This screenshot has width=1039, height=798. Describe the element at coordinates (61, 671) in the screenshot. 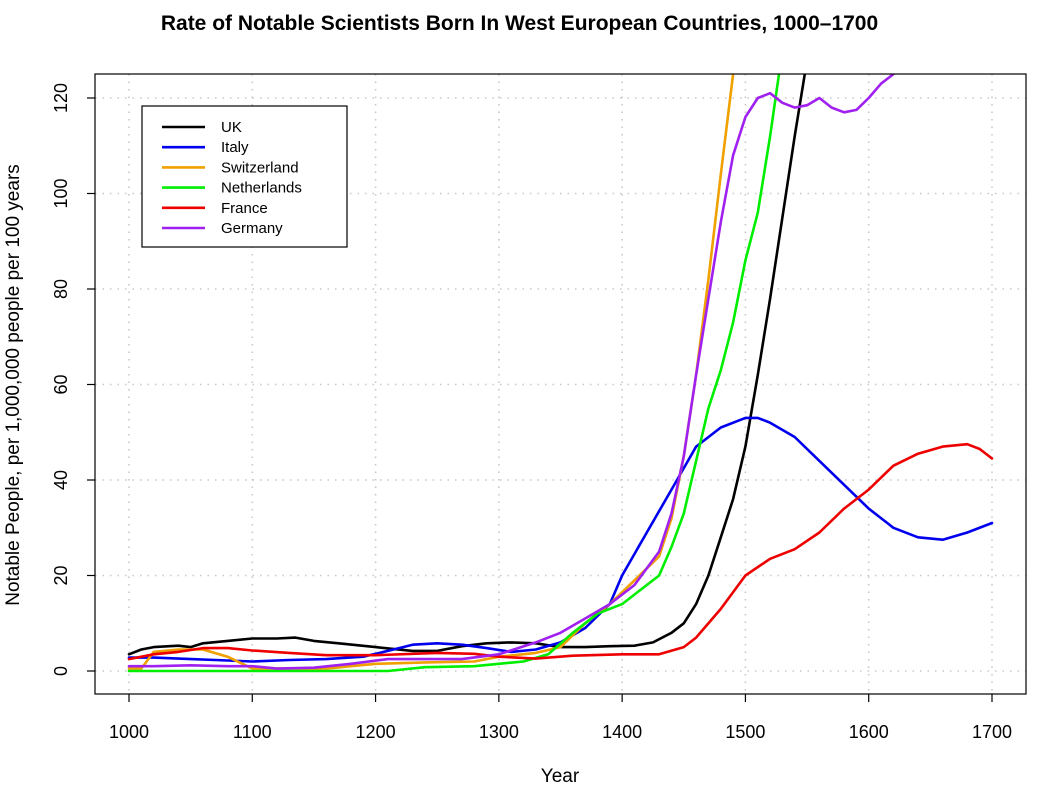

I see `y-tick-label: 0` at that location.